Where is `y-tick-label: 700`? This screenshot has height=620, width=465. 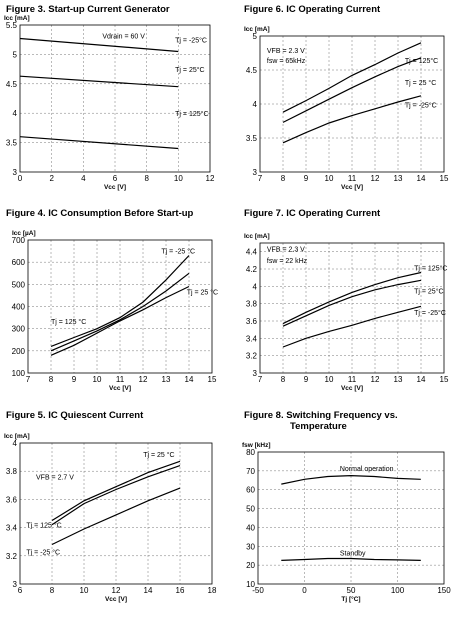
y-tick-label: 700 is located at coordinates (19, 240).